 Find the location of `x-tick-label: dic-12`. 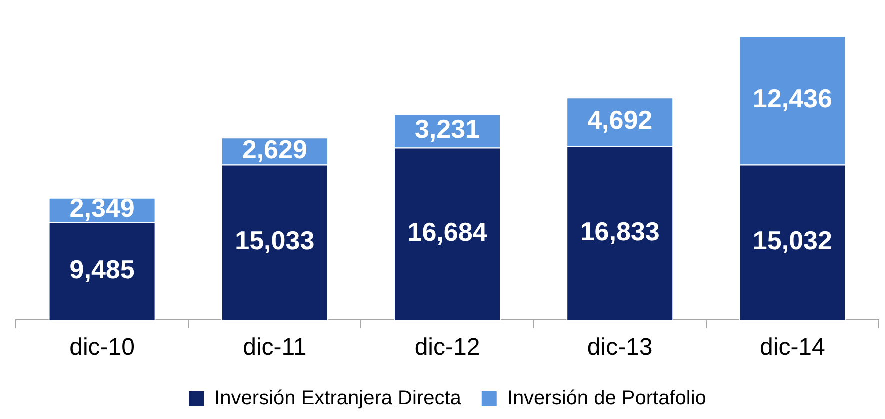

x-tick-label: dic-12 is located at coordinates (447, 348).